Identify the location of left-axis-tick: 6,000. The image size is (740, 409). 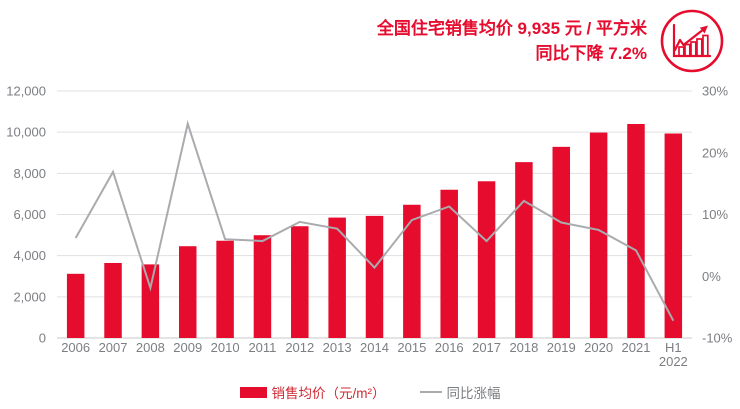
(29, 214).